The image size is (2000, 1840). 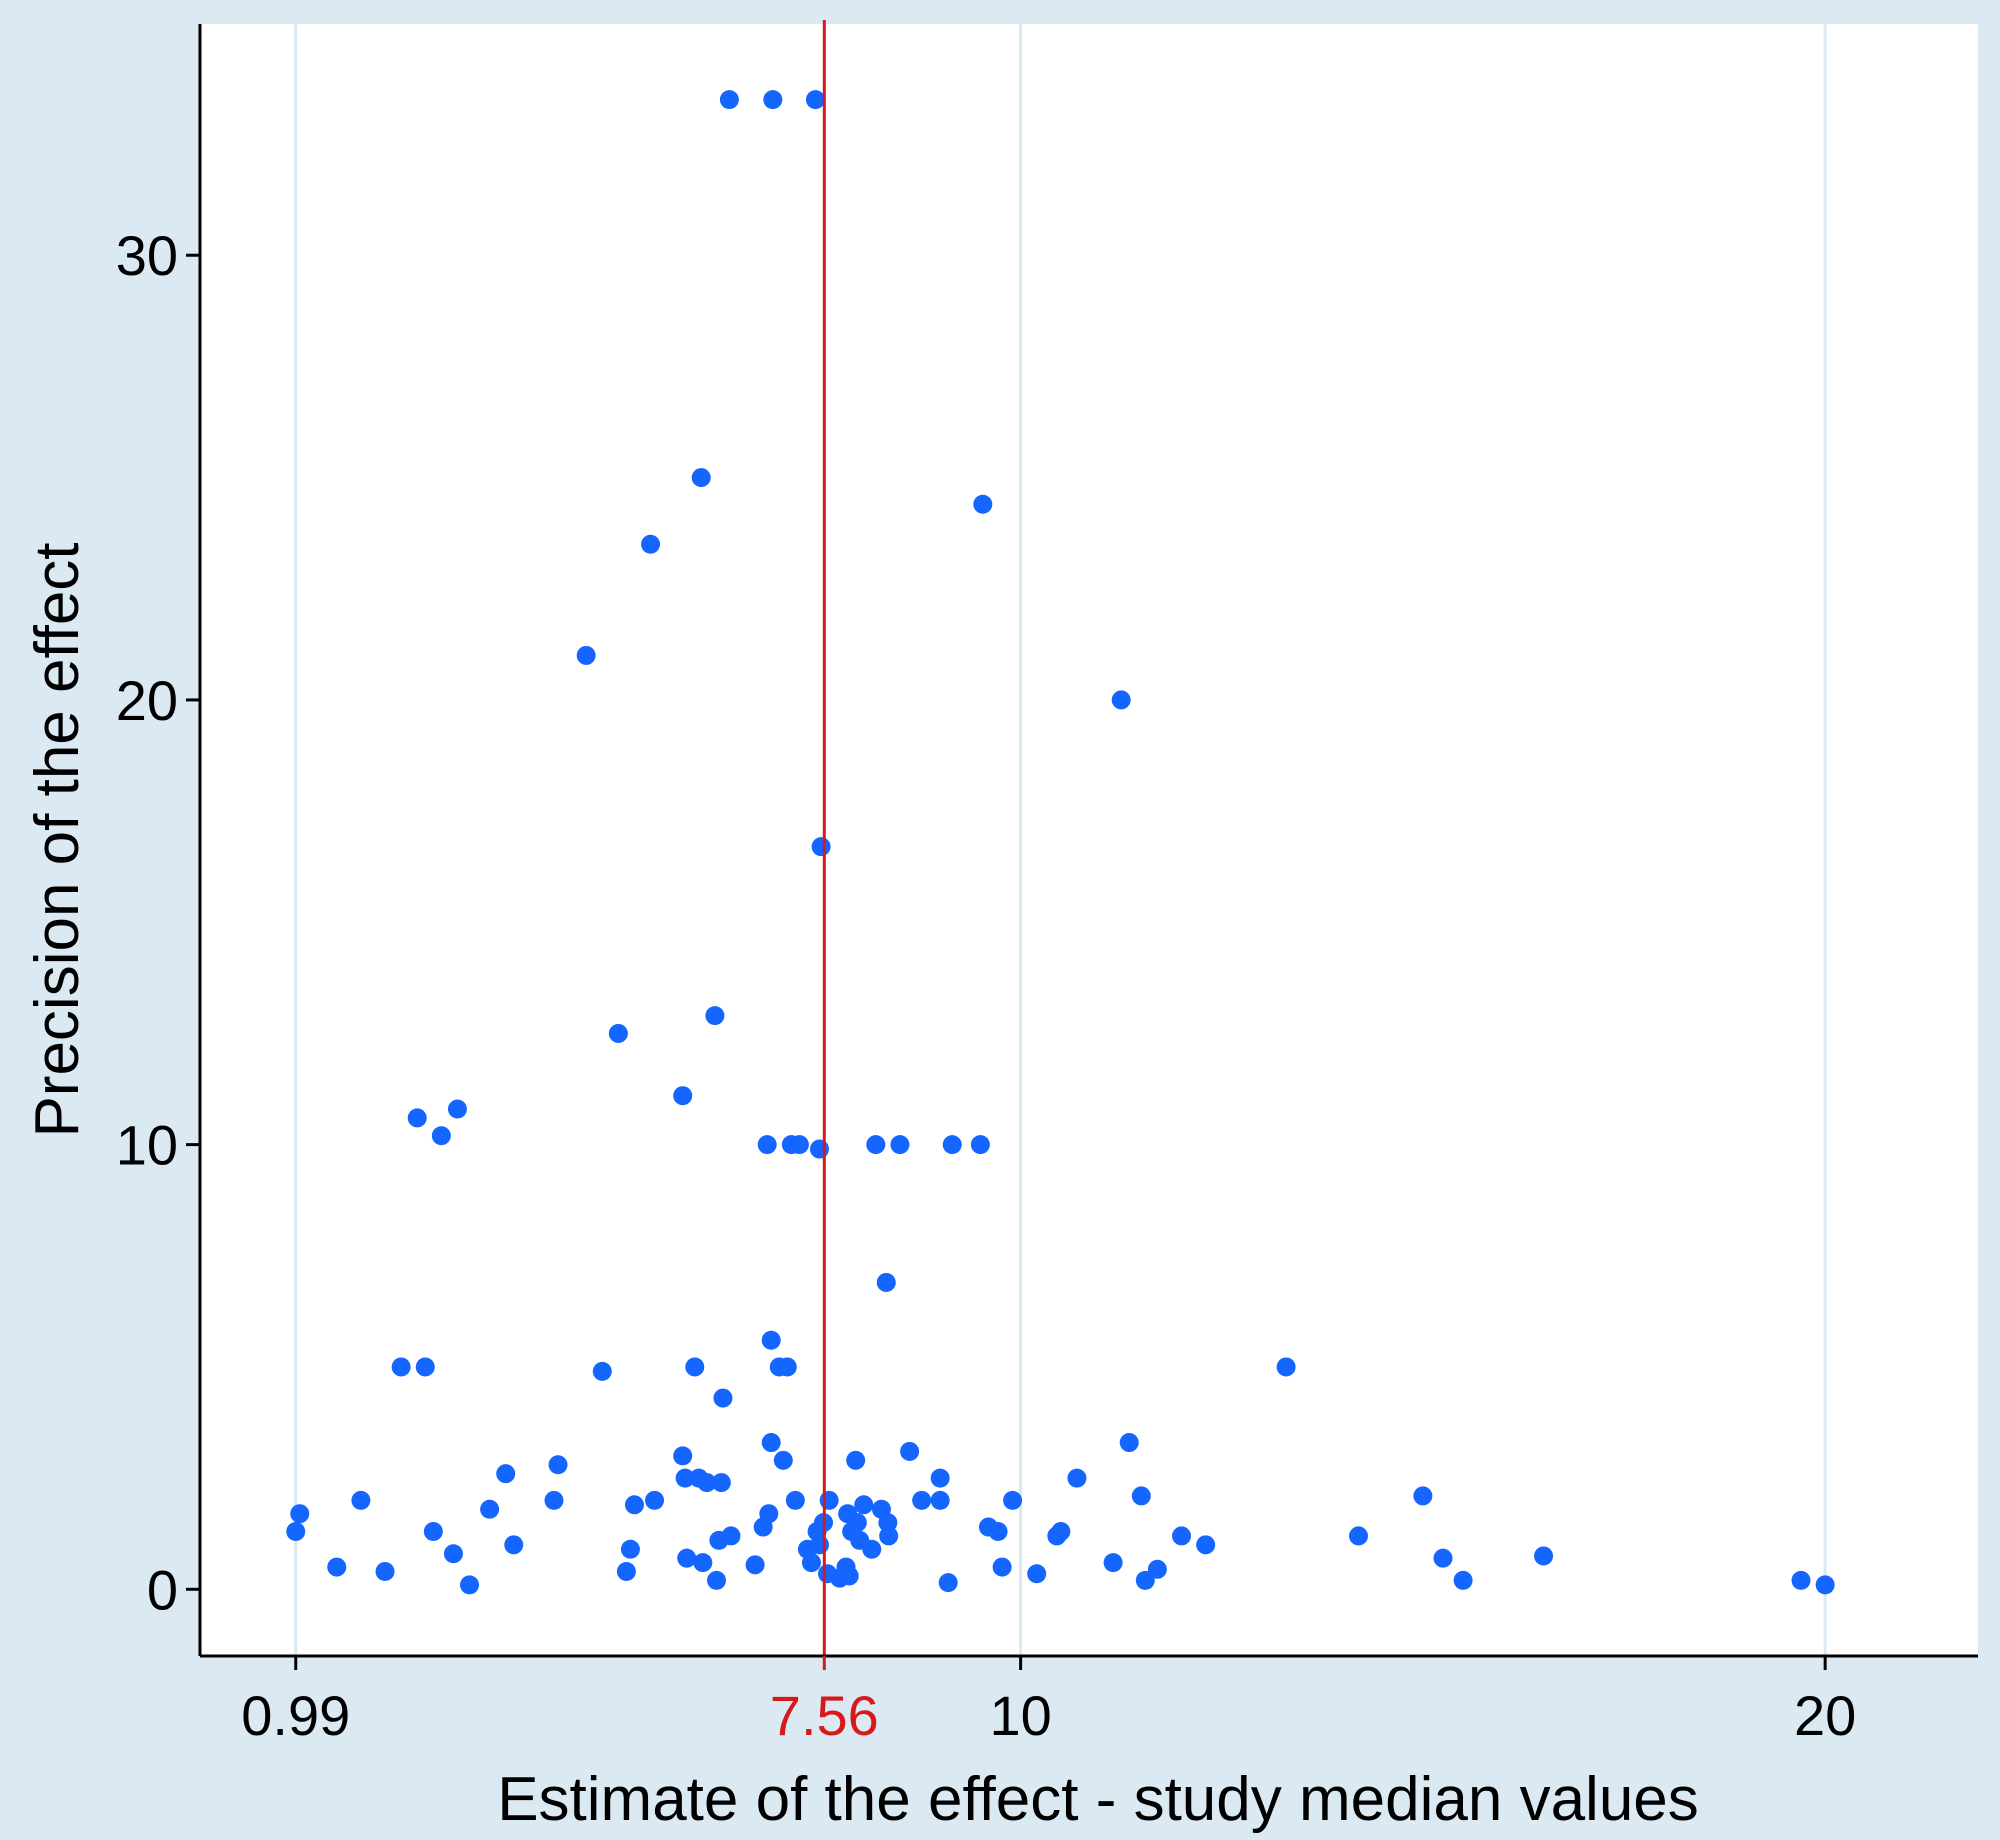 I want to click on y-axis-title: Precision of the effect, so click(x=57, y=839).